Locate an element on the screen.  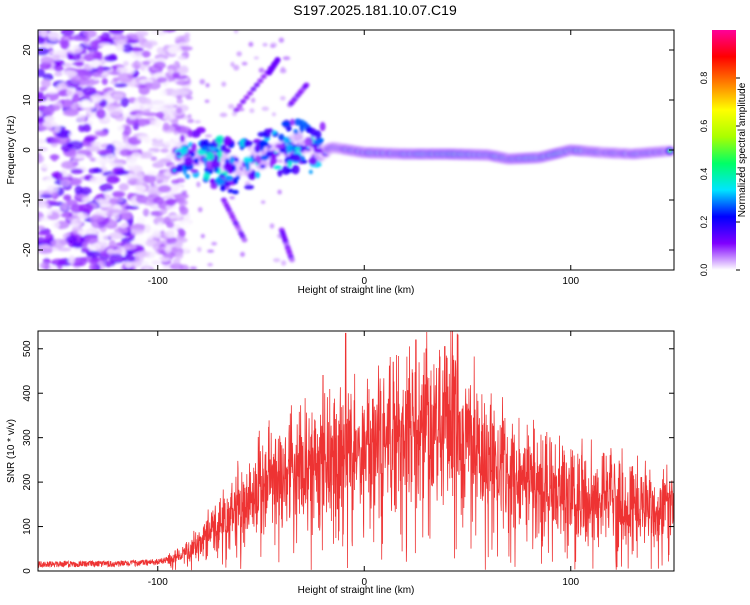
ridge-blob is located at coordinates (298, 137).